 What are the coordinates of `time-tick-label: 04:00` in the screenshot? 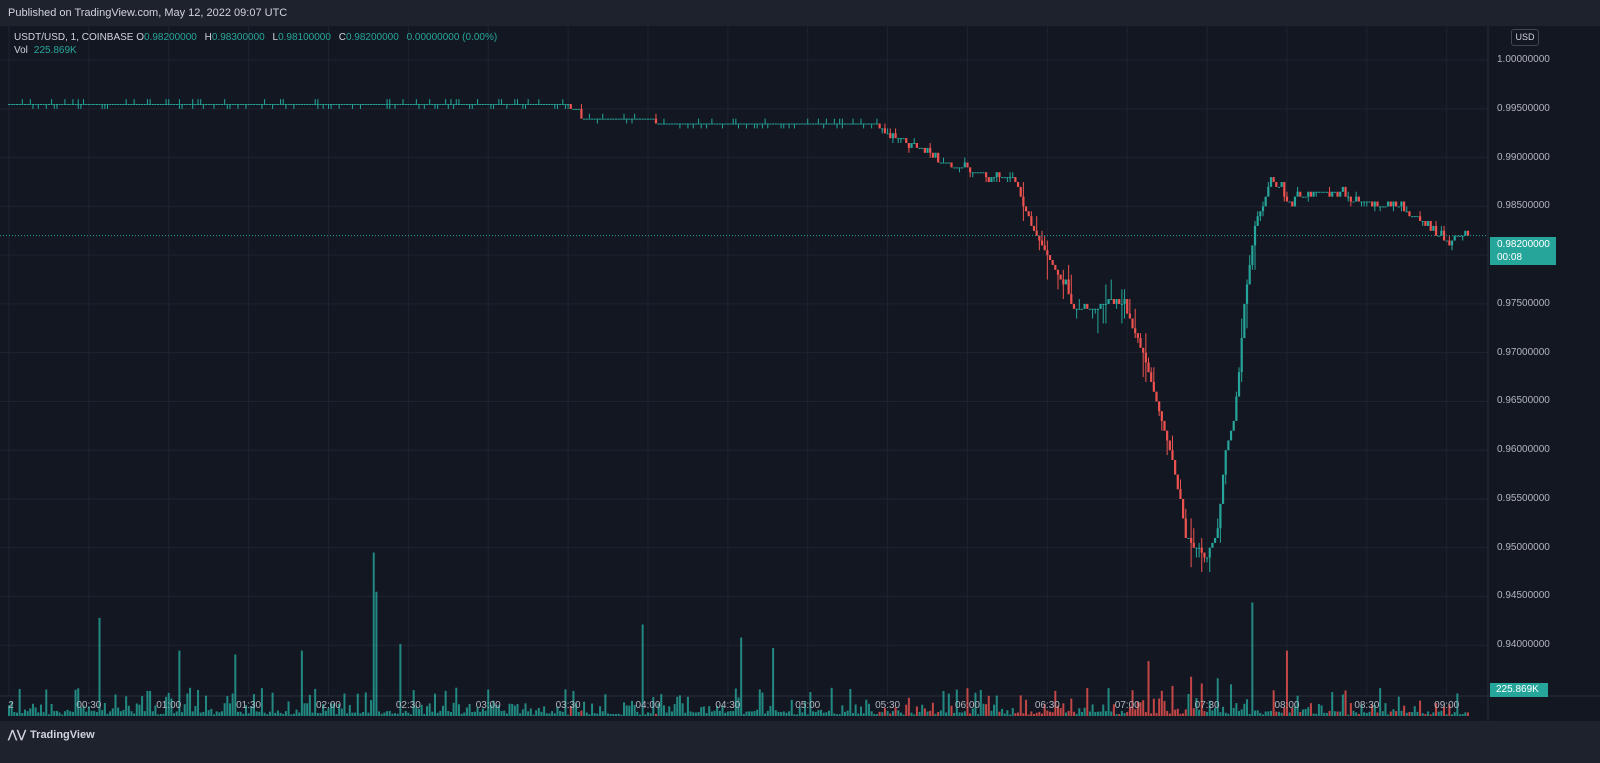 It's located at (648, 705).